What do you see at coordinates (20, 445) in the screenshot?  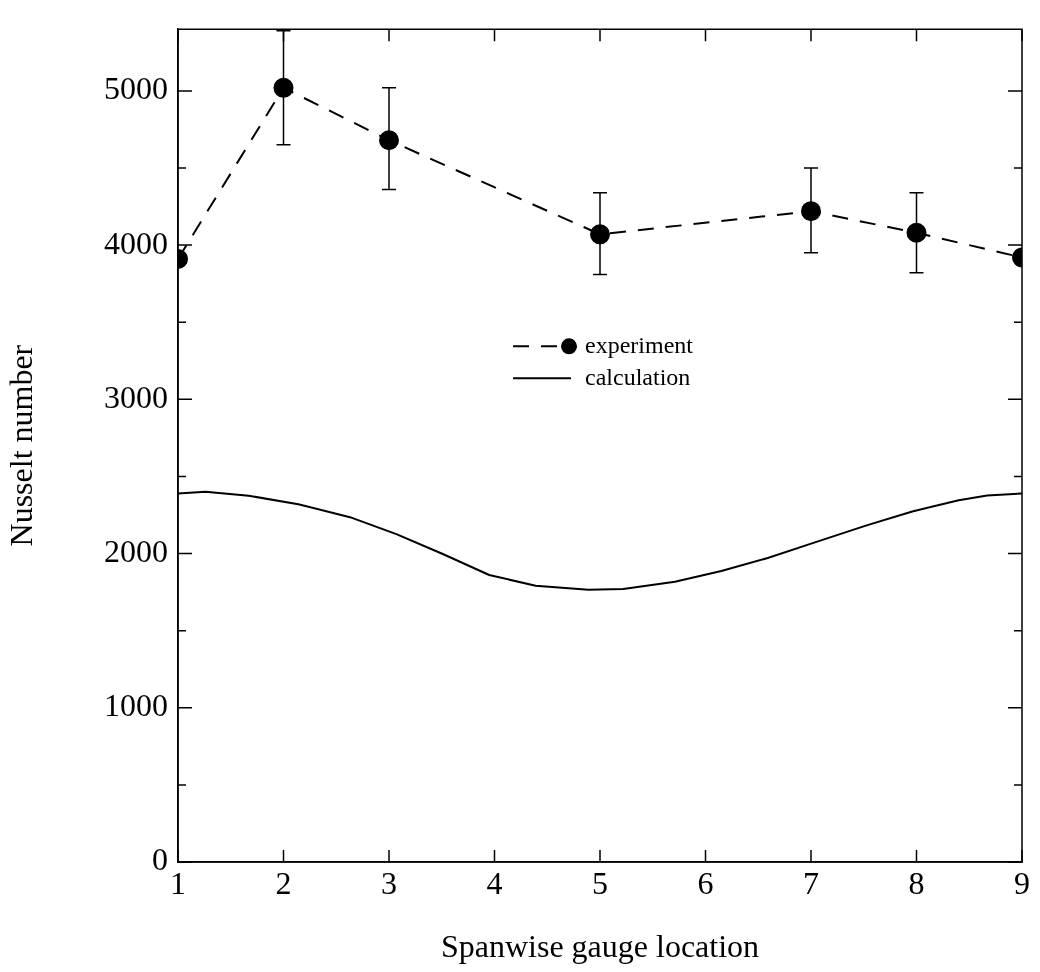 I see `y-axis-title: Nusselt number` at bounding box center [20, 445].